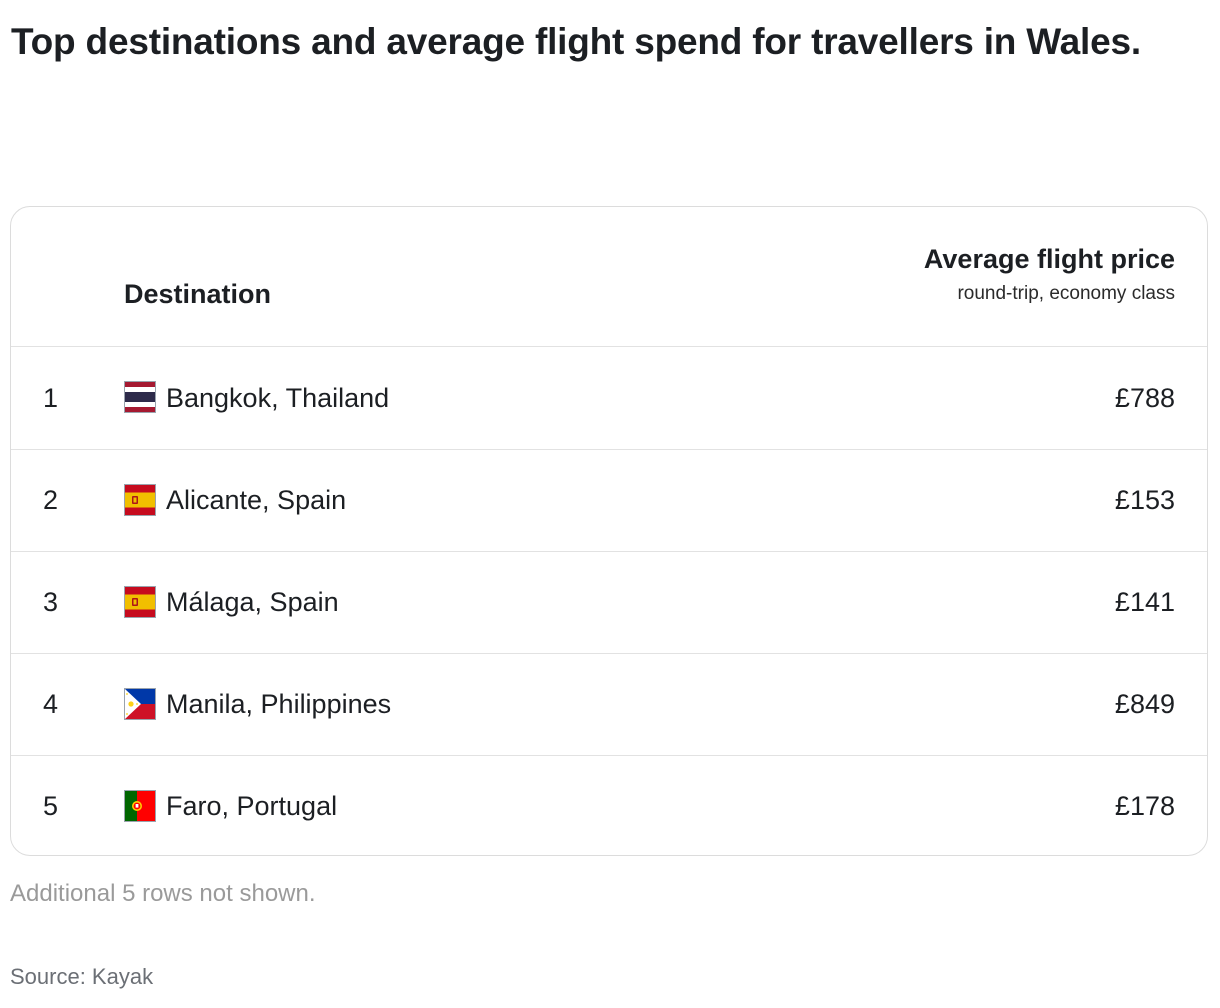 The width and height of the screenshot is (1220, 1008). What do you see at coordinates (609, 398) in the screenshot?
I see `table-row: 1 Bangkok, Thailand £788` at bounding box center [609, 398].